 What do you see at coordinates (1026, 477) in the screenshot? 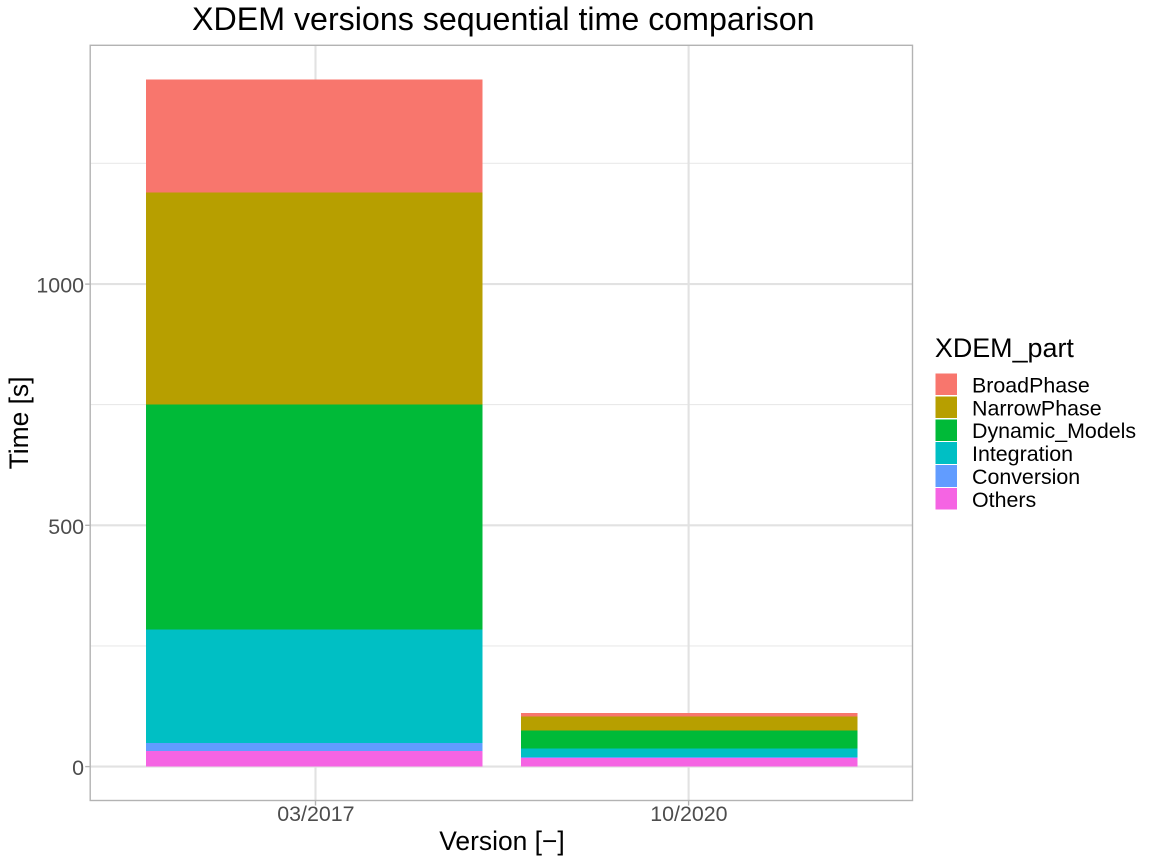
I see `svg-text: Conversion` at bounding box center [1026, 477].